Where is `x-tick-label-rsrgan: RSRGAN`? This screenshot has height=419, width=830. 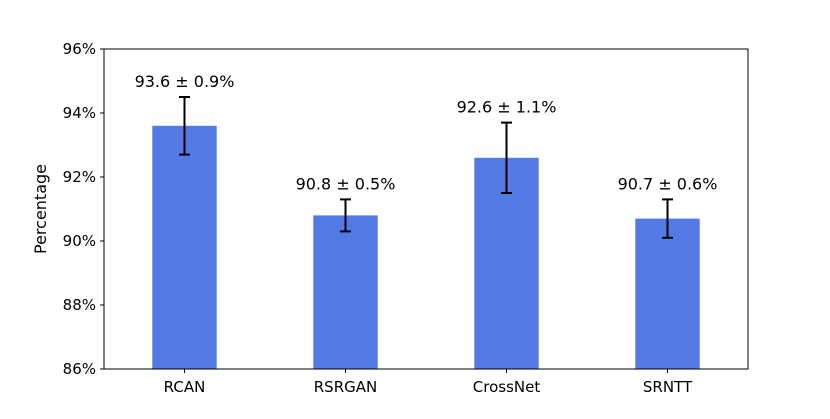
x-tick-label-rsrgan: RSRGAN is located at coordinates (345, 387).